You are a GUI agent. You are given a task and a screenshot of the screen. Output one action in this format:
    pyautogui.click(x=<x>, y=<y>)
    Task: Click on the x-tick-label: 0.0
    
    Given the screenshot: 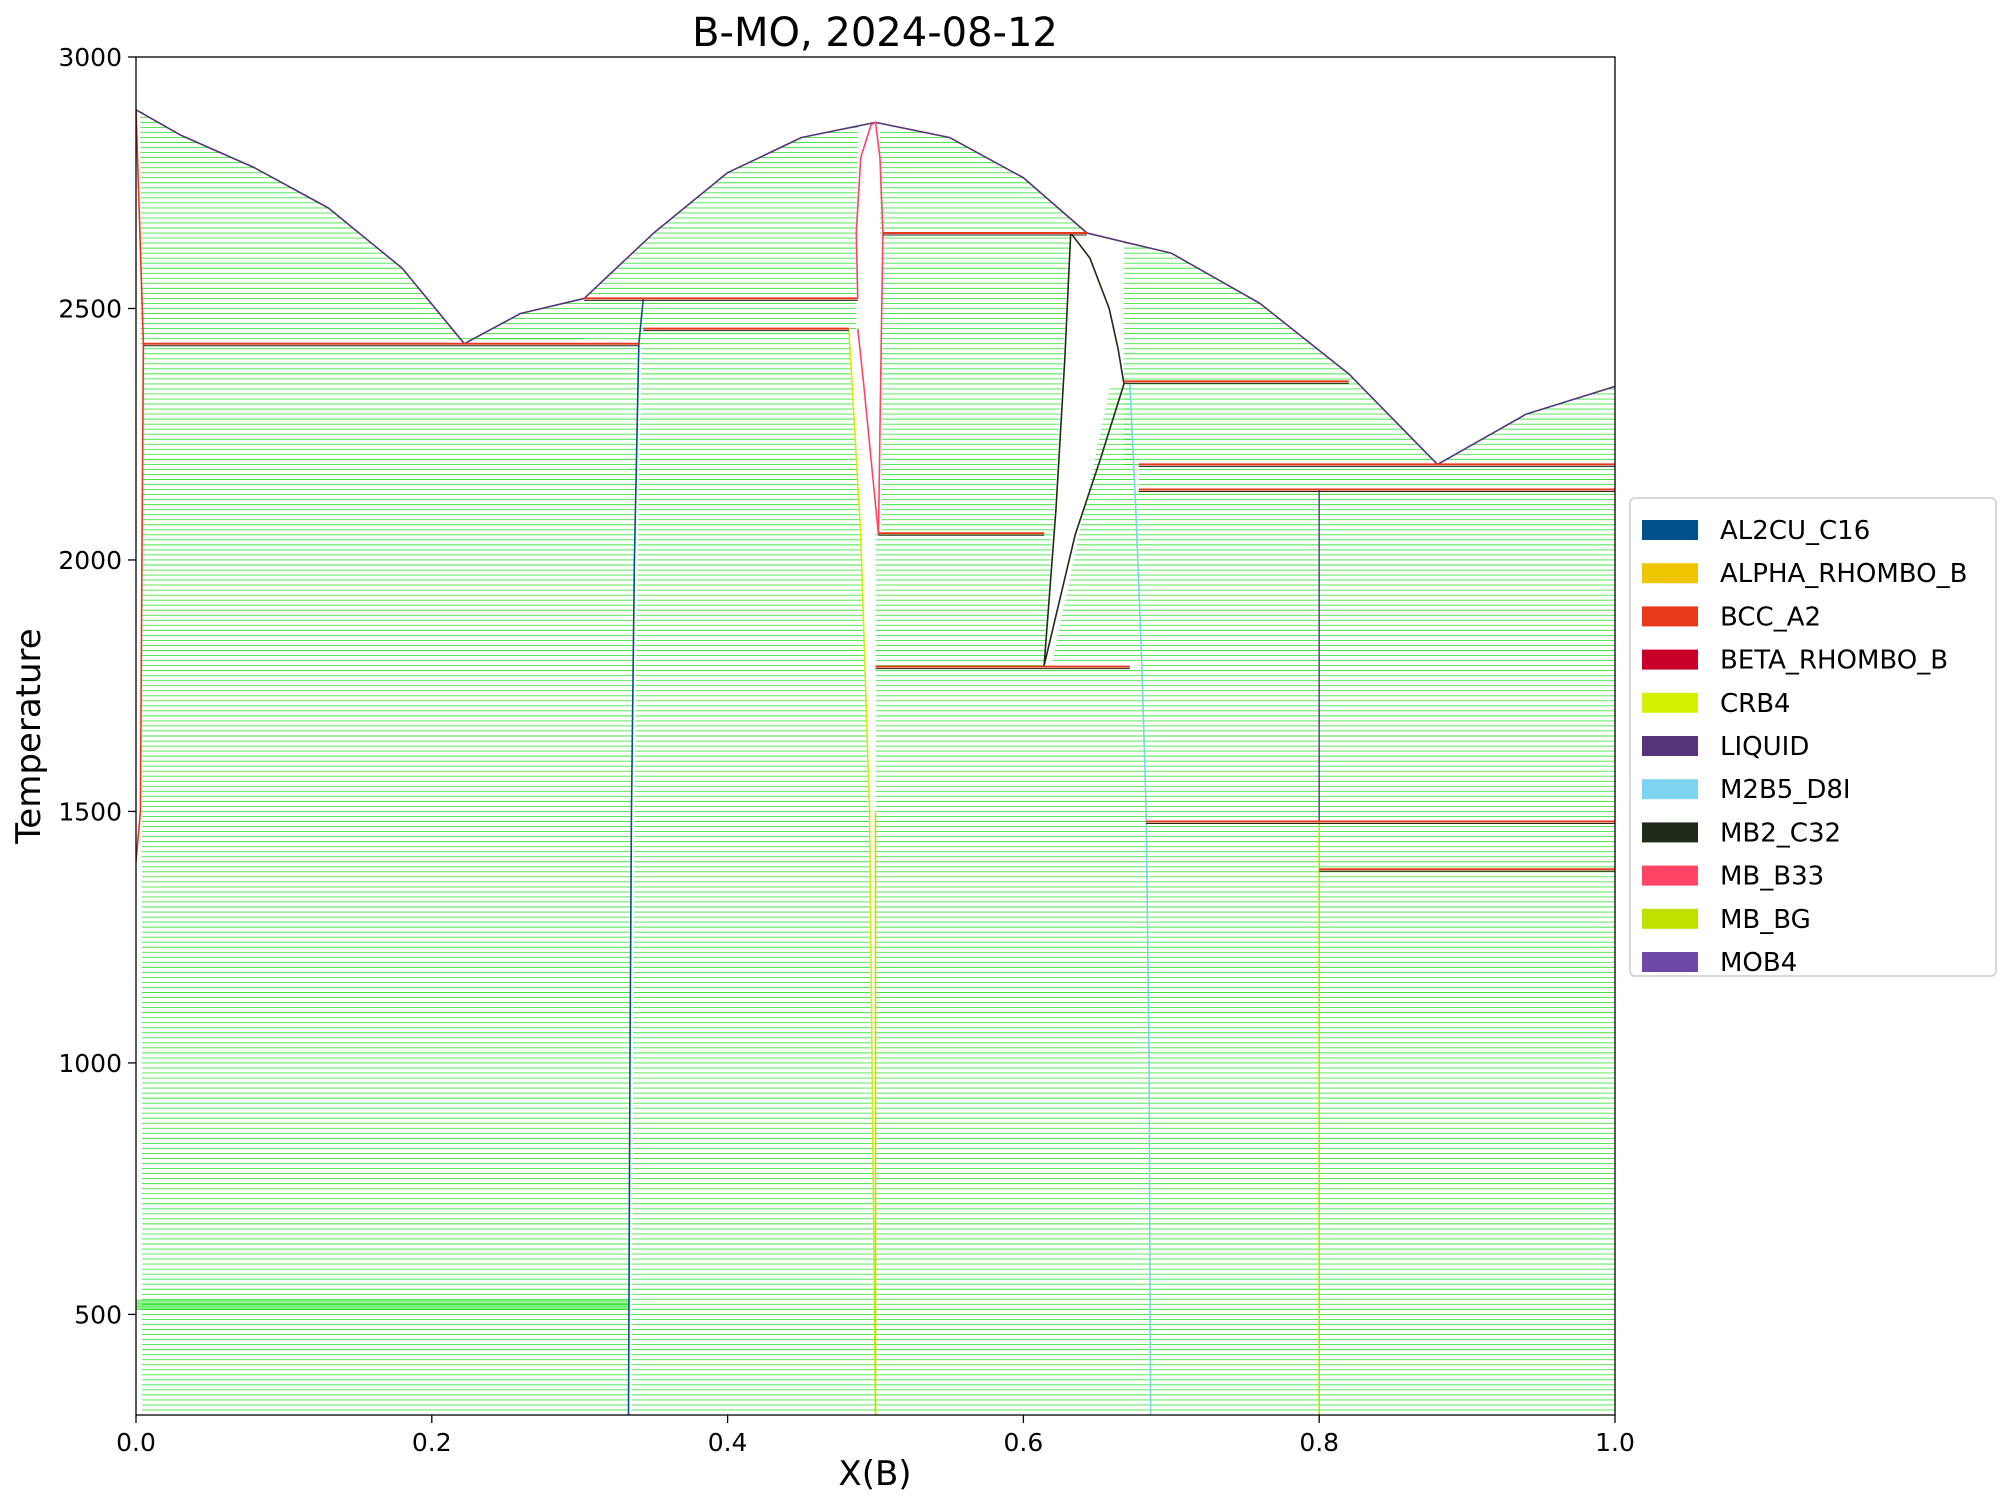 What is the action you would take?
    pyautogui.click(x=136, y=1442)
    